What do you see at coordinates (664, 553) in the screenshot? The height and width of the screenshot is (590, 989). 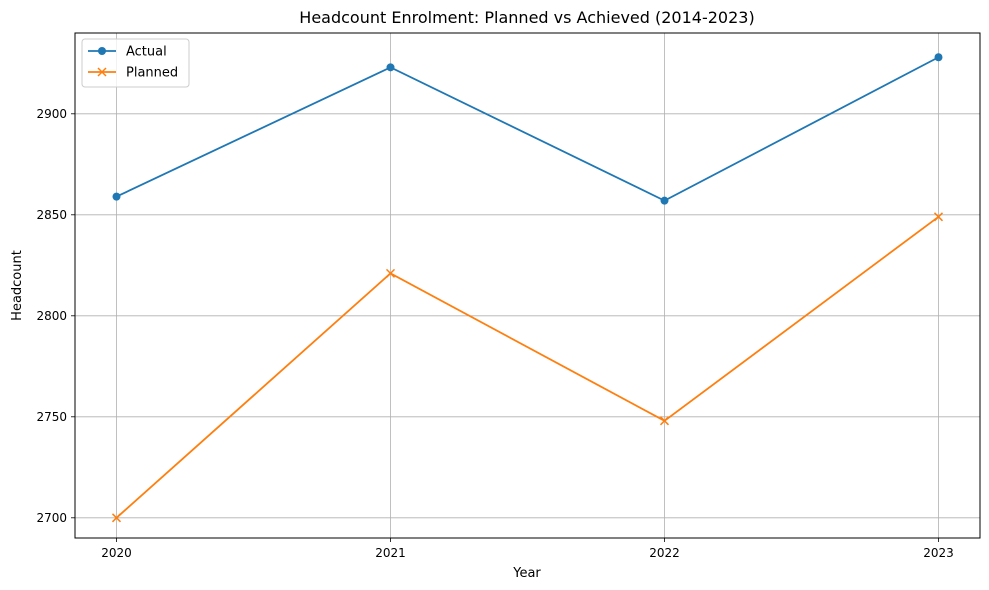 I see `x-tick-label: 2022` at bounding box center [664, 553].